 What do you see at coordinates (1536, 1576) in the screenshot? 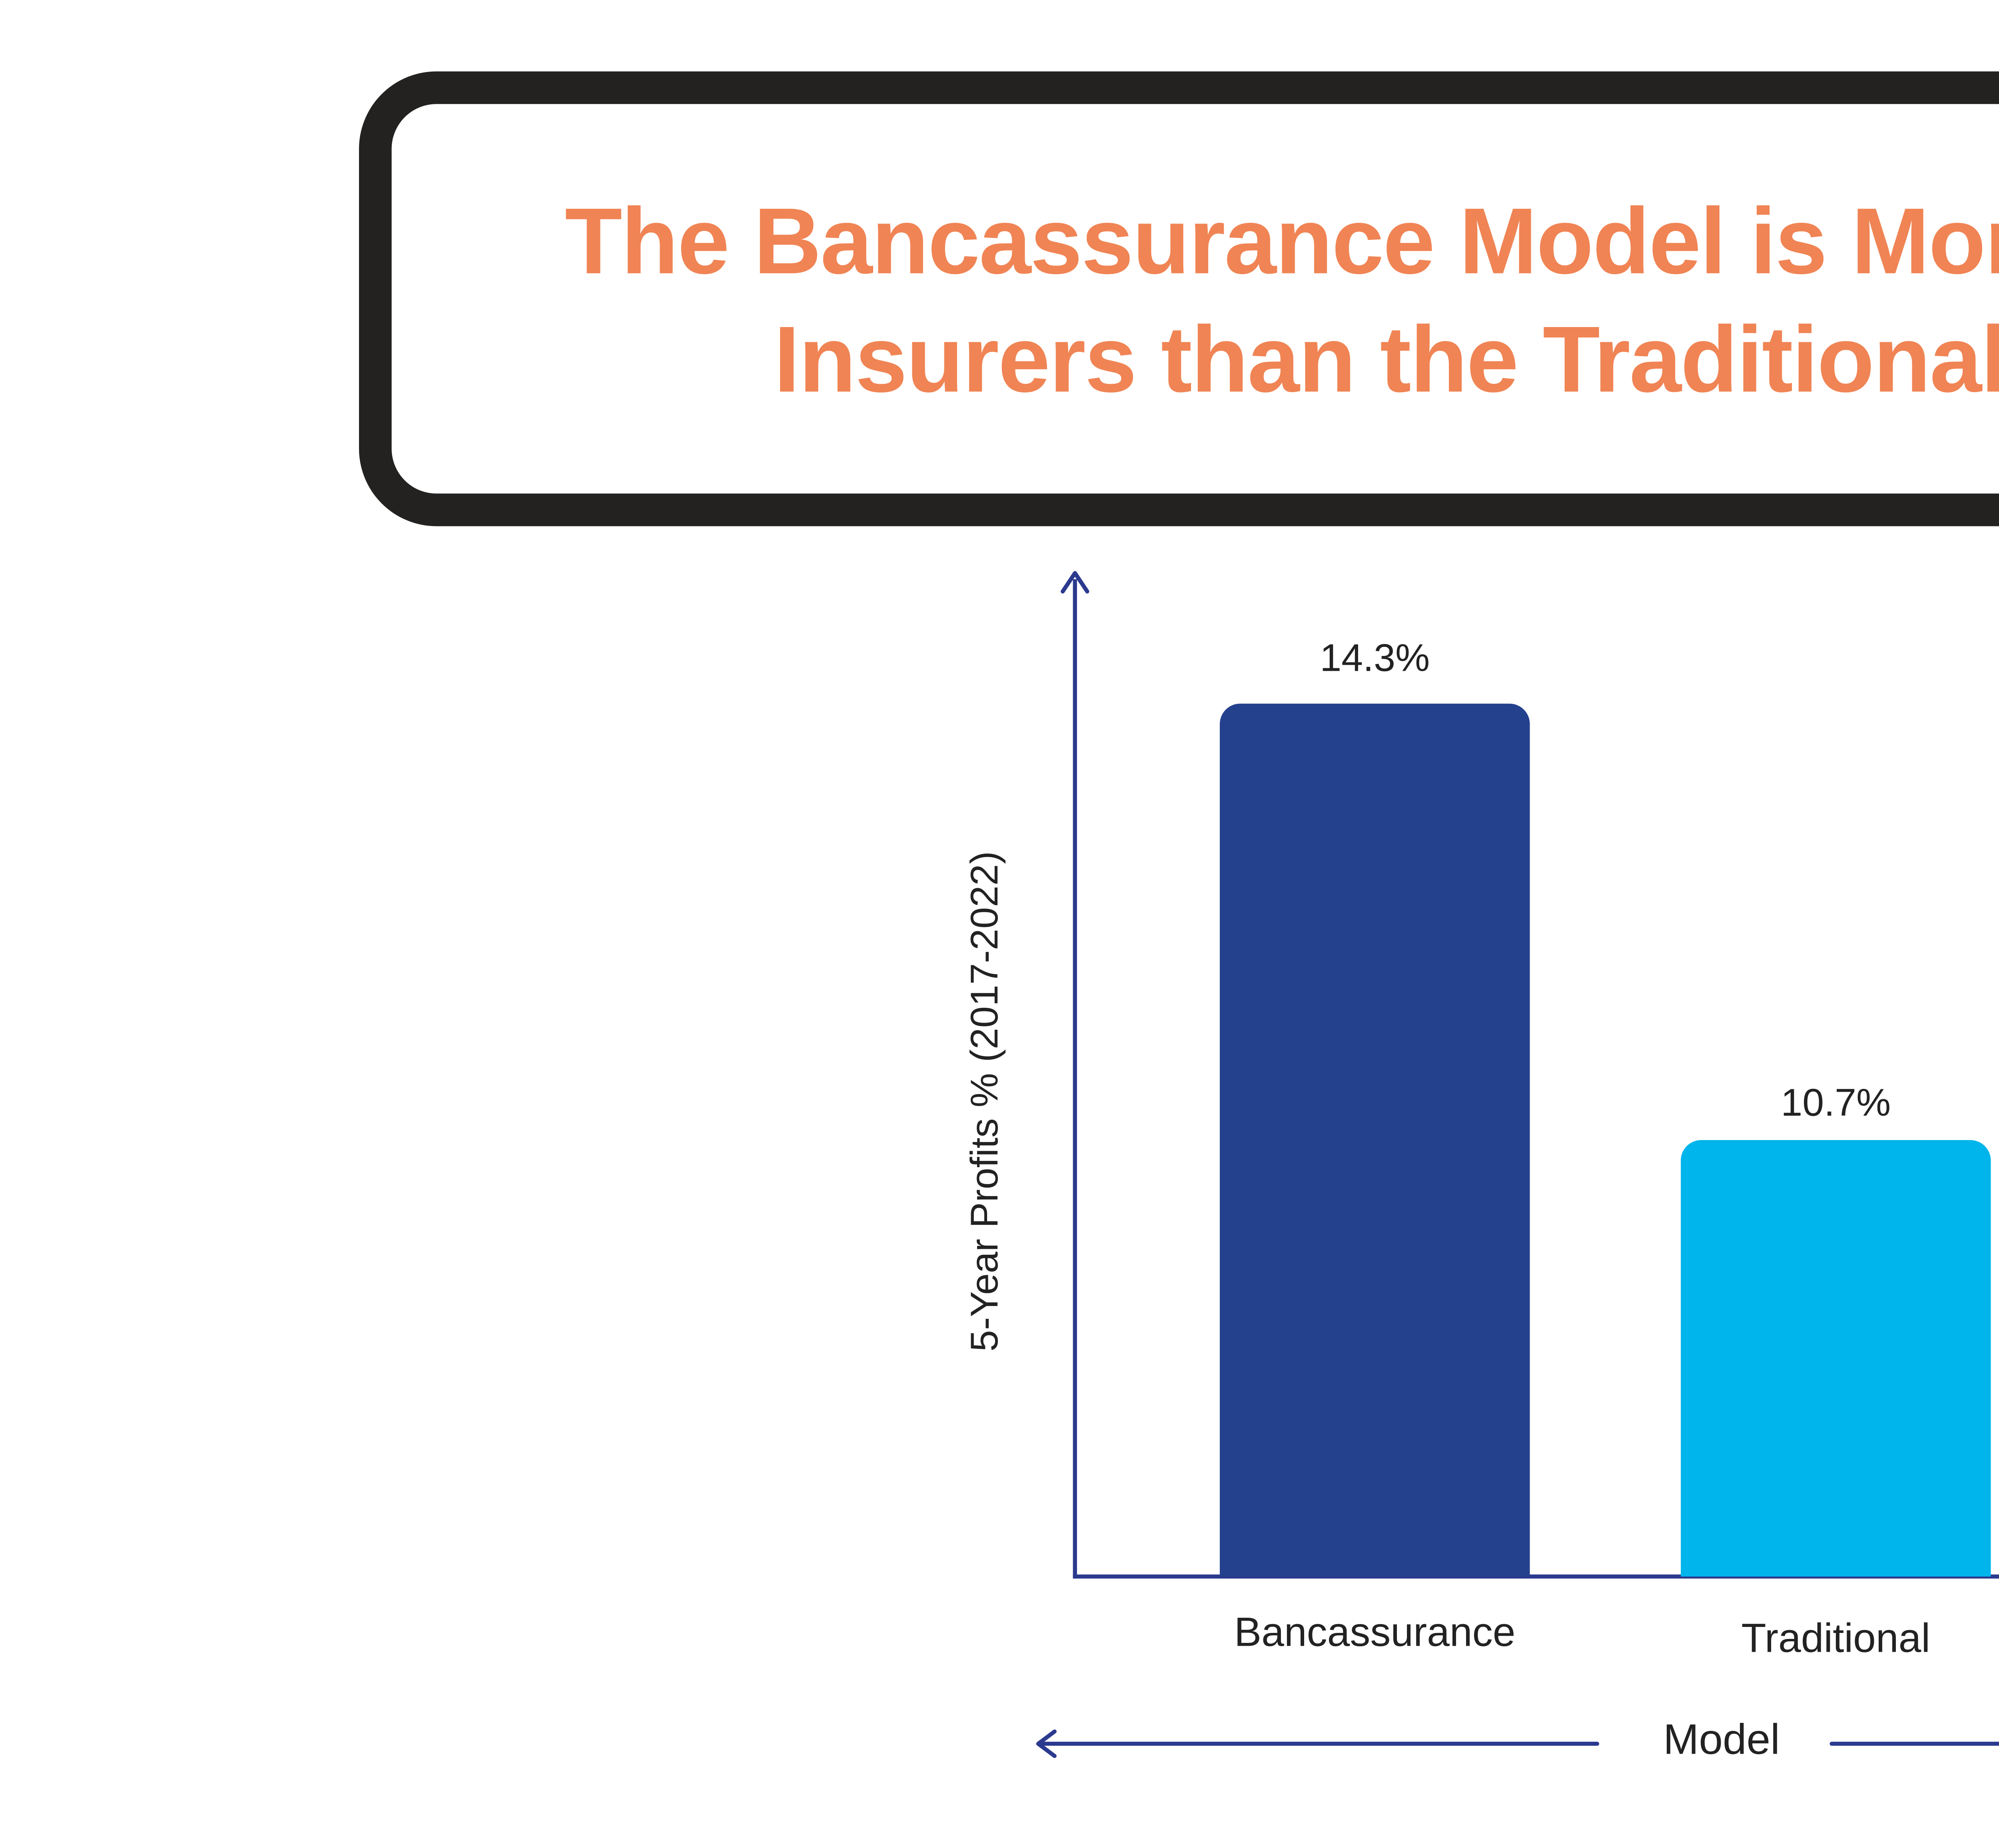
I see `x-axis-line` at bounding box center [1536, 1576].